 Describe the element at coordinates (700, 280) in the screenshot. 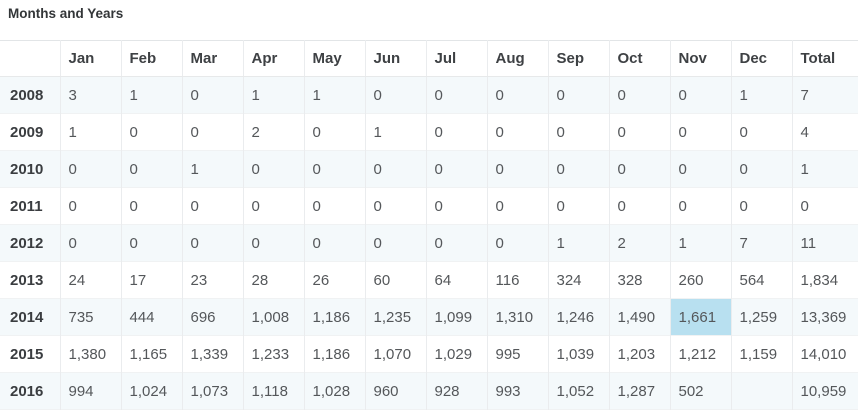

I see `cell-2013-nov: 260` at that location.